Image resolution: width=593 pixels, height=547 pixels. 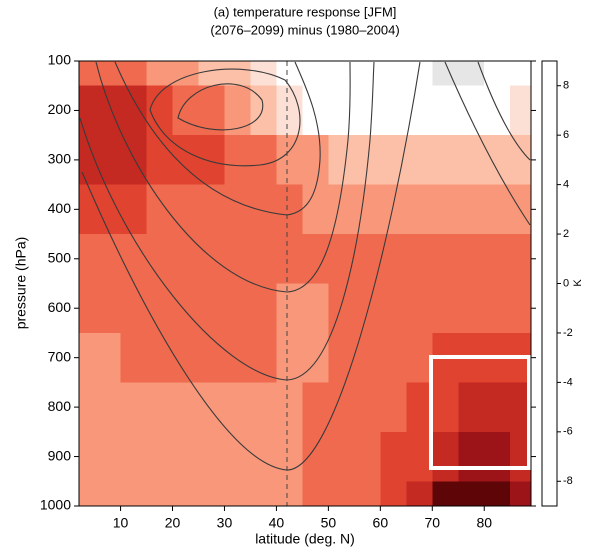 I want to click on x-tick-label: 30, so click(x=225, y=523).